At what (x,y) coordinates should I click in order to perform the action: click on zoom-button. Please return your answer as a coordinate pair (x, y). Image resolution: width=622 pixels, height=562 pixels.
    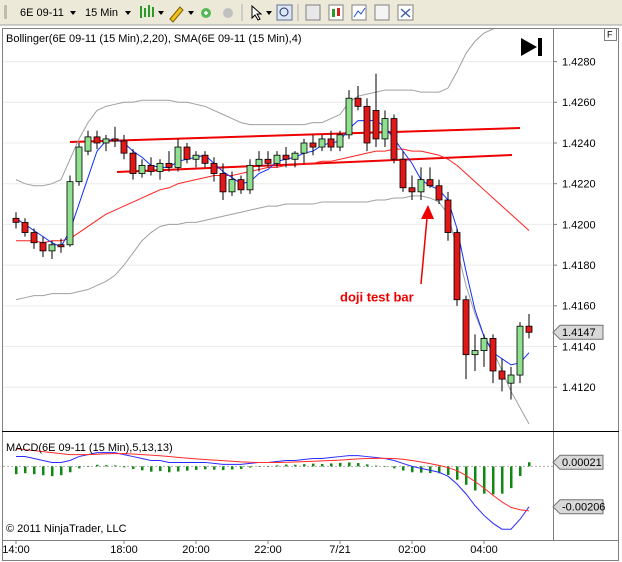
    Looking at the image, I should click on (284, 12).